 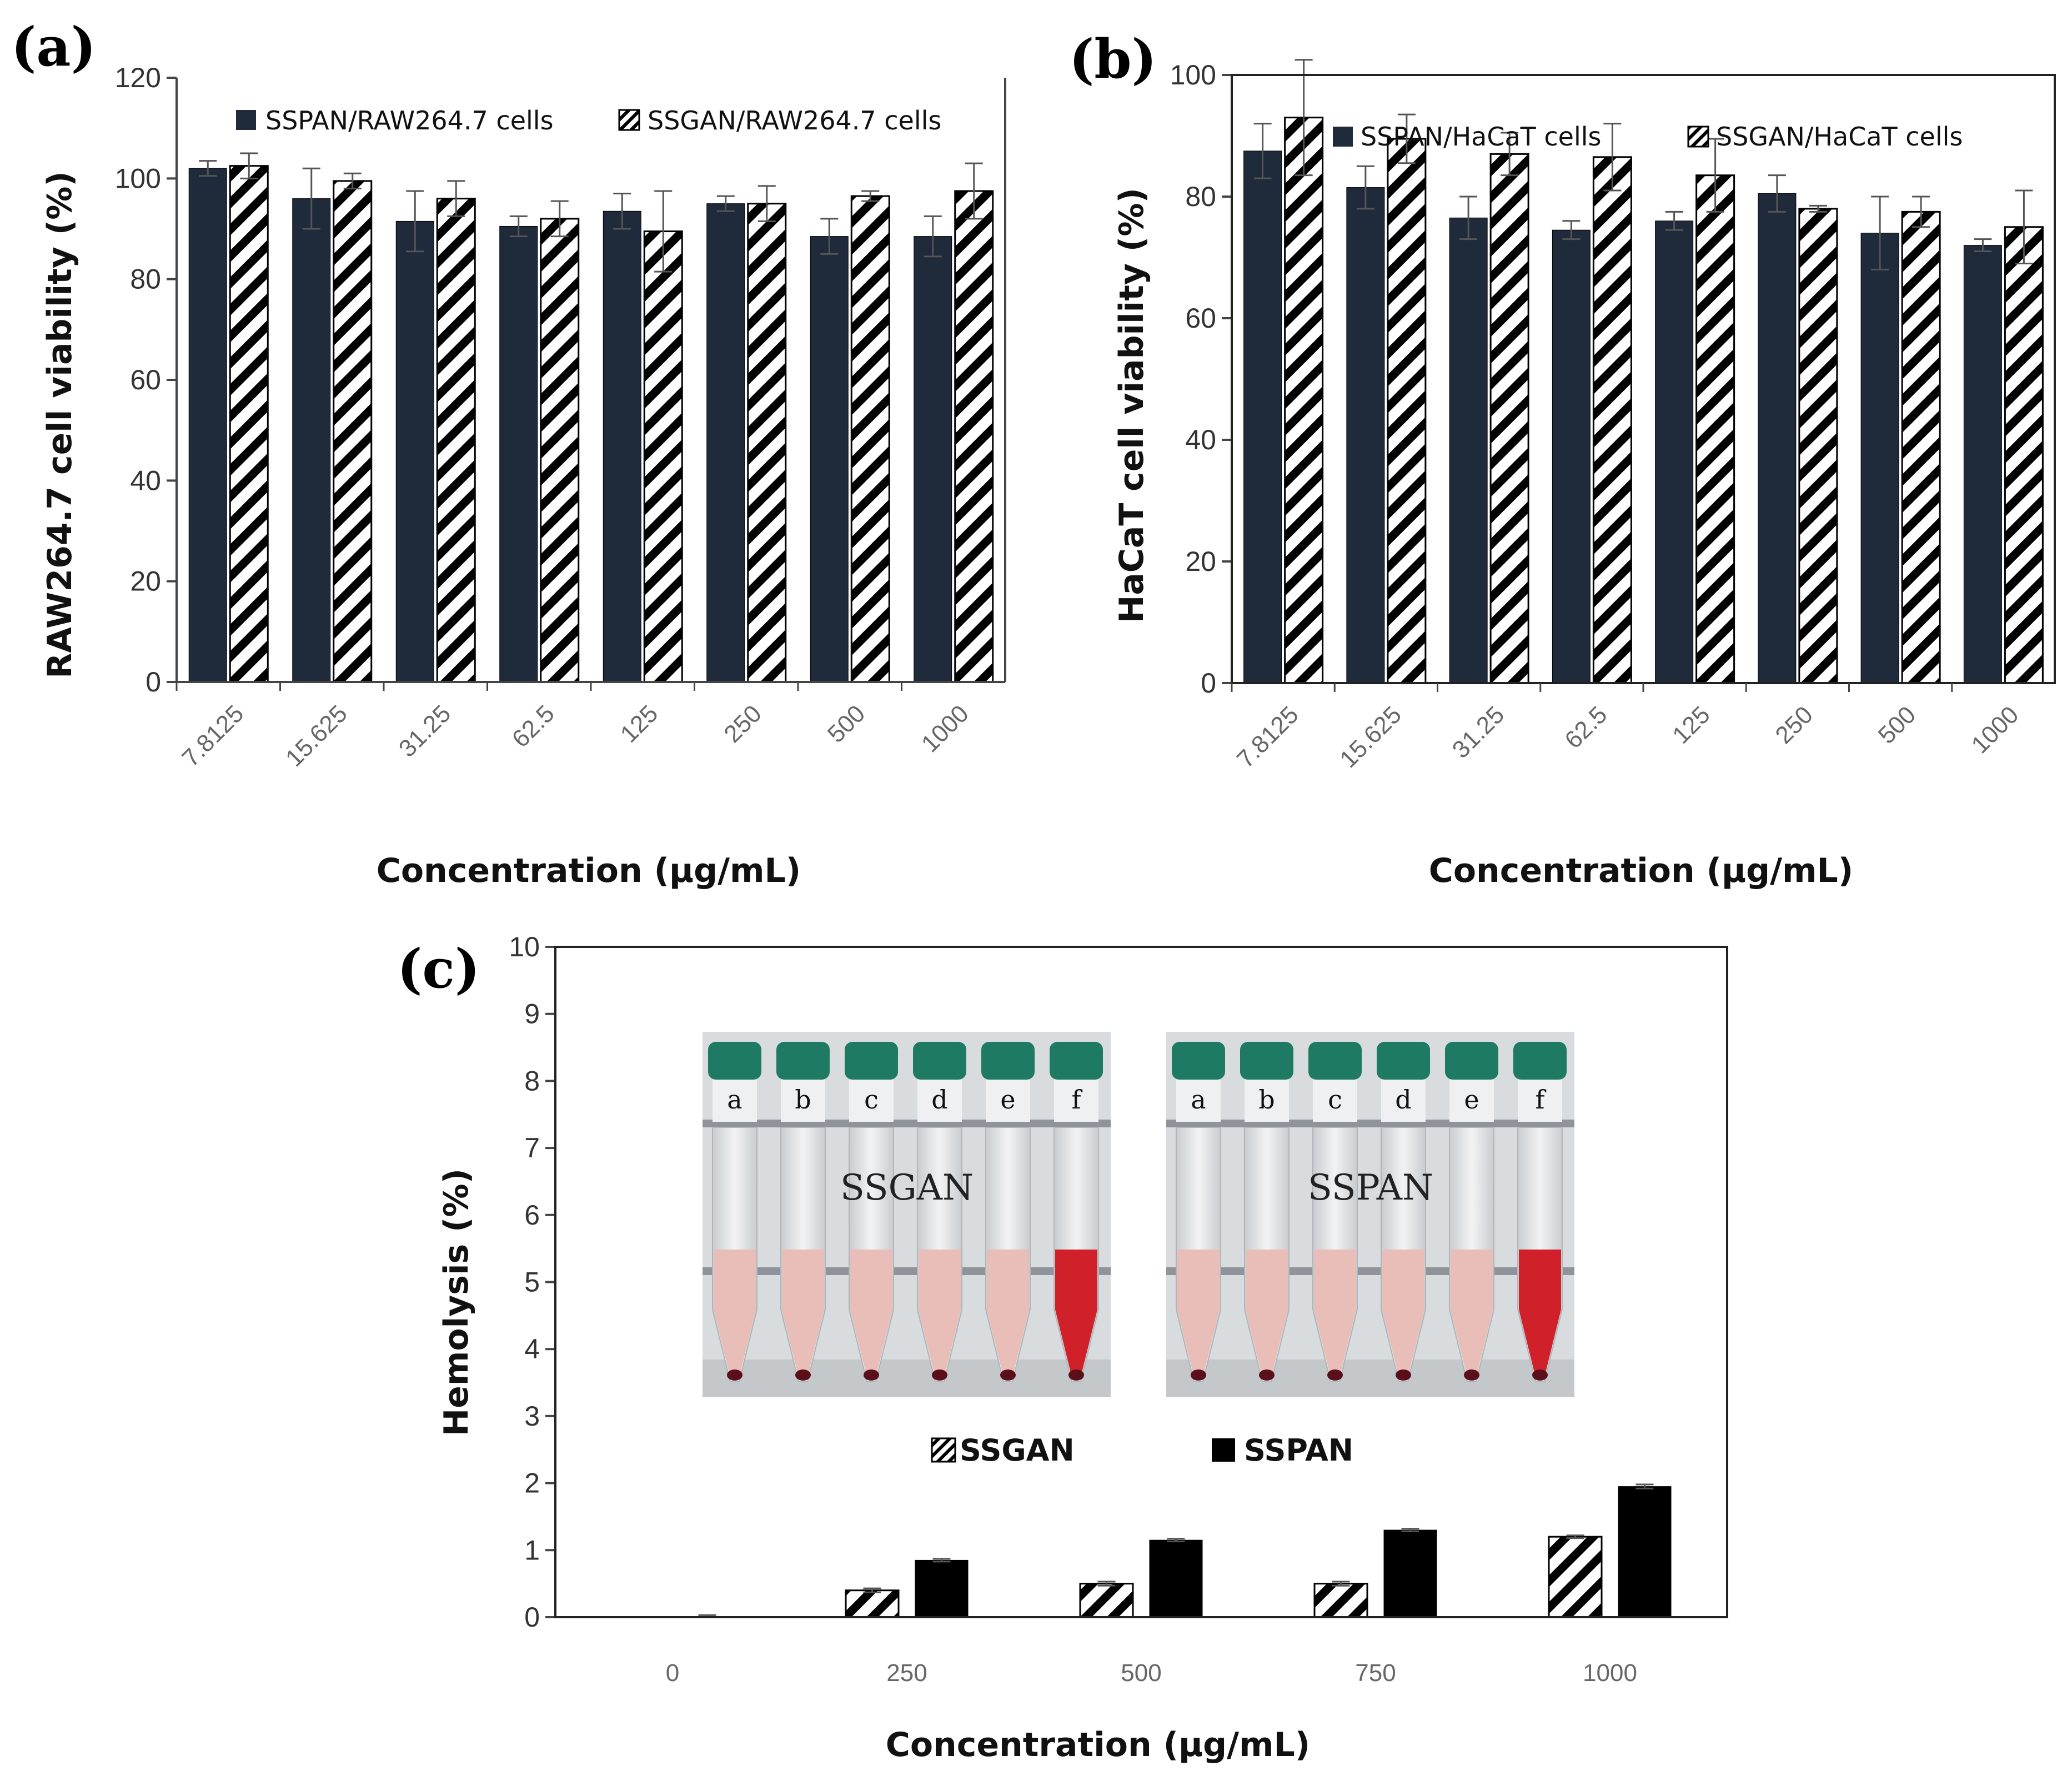 What do you see at coordinates (1648, 137) in the screenshot?
I see `panel-b-legend: SSPAN/HaCaT cells SSGAN/HaCaT cells` at bounding box center [1648, 137].